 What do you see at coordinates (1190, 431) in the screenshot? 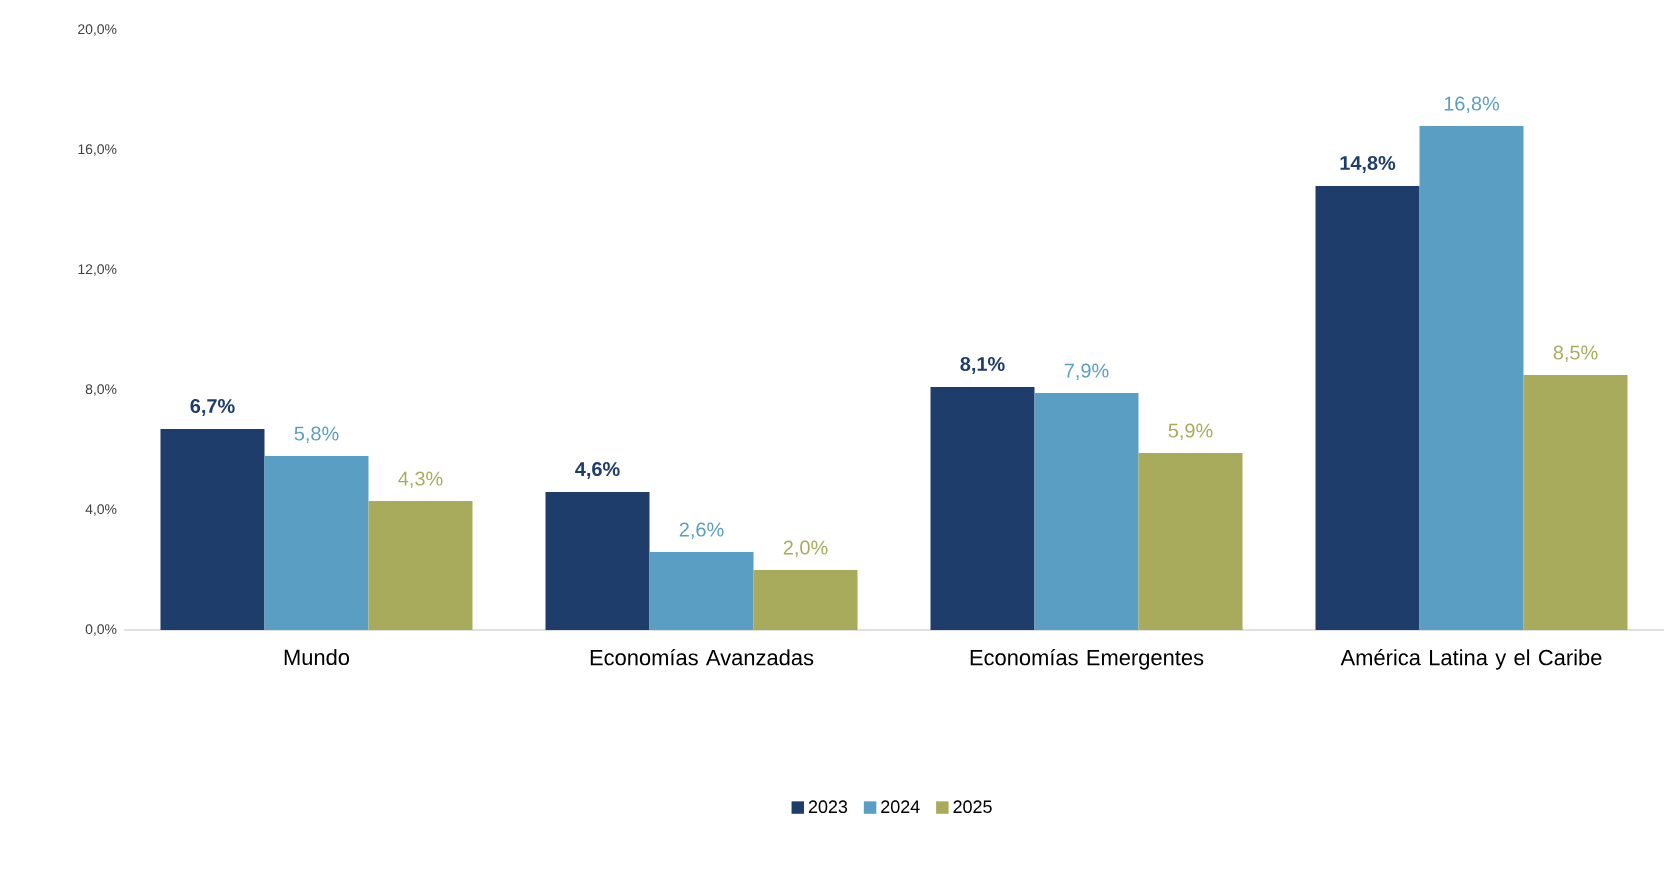
I see `data-label: 5,9%` at bounding box center [1190, 431].